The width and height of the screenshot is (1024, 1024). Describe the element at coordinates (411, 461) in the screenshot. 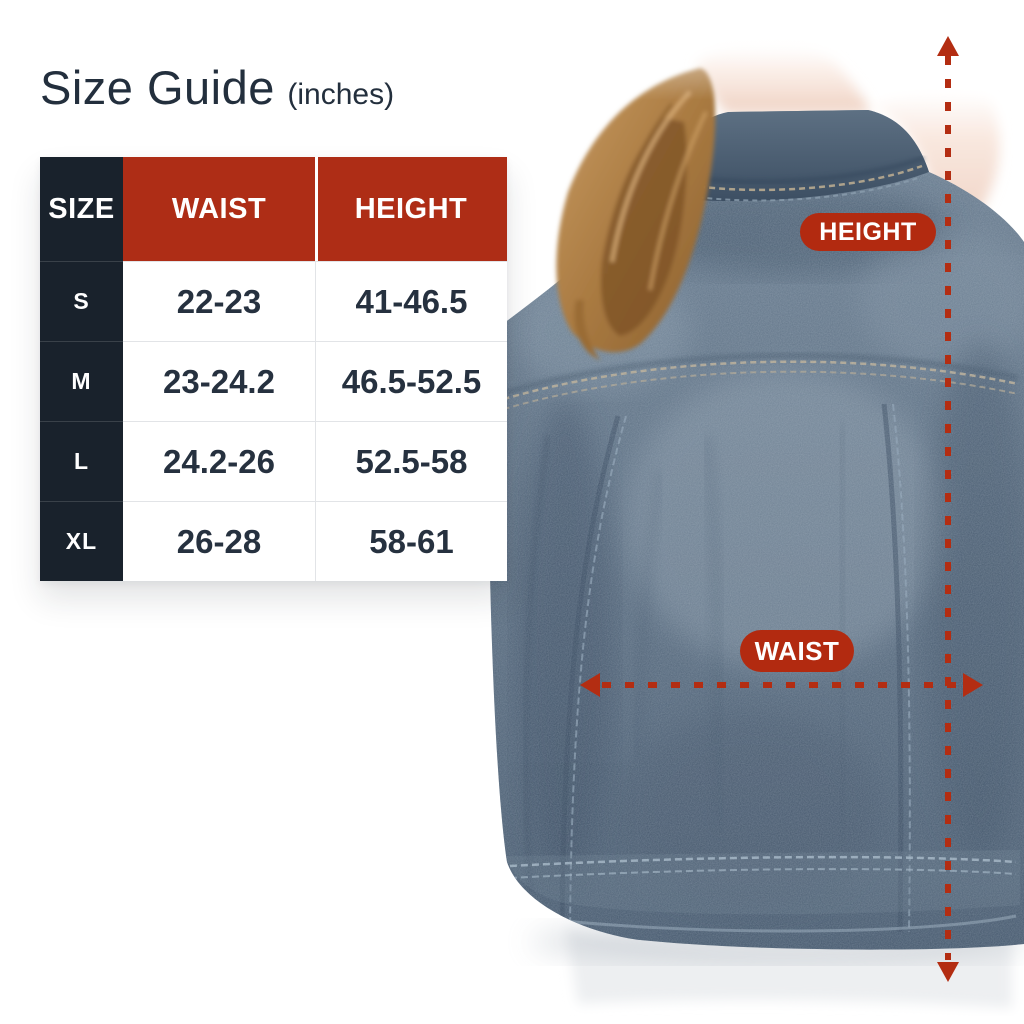

I see `height-value-l: 52.5-58` at that location.